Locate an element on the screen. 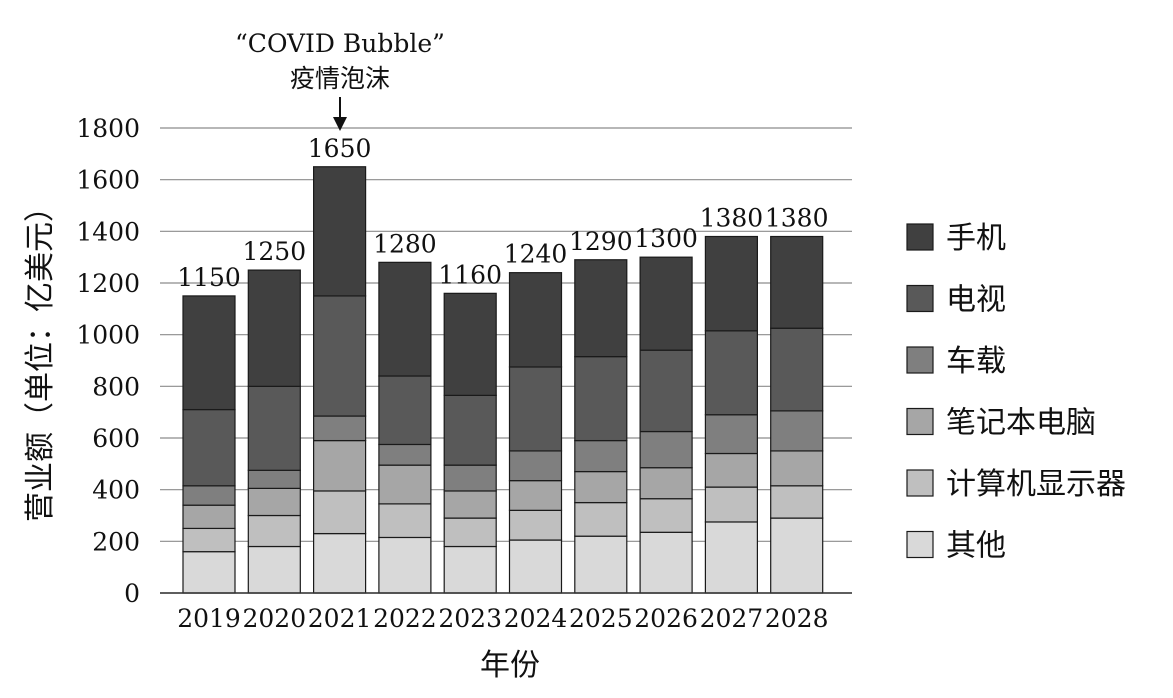 The height and width of the screenshot is (698, 1173). legend-label: 车载 is located at coordinates (976, 361).